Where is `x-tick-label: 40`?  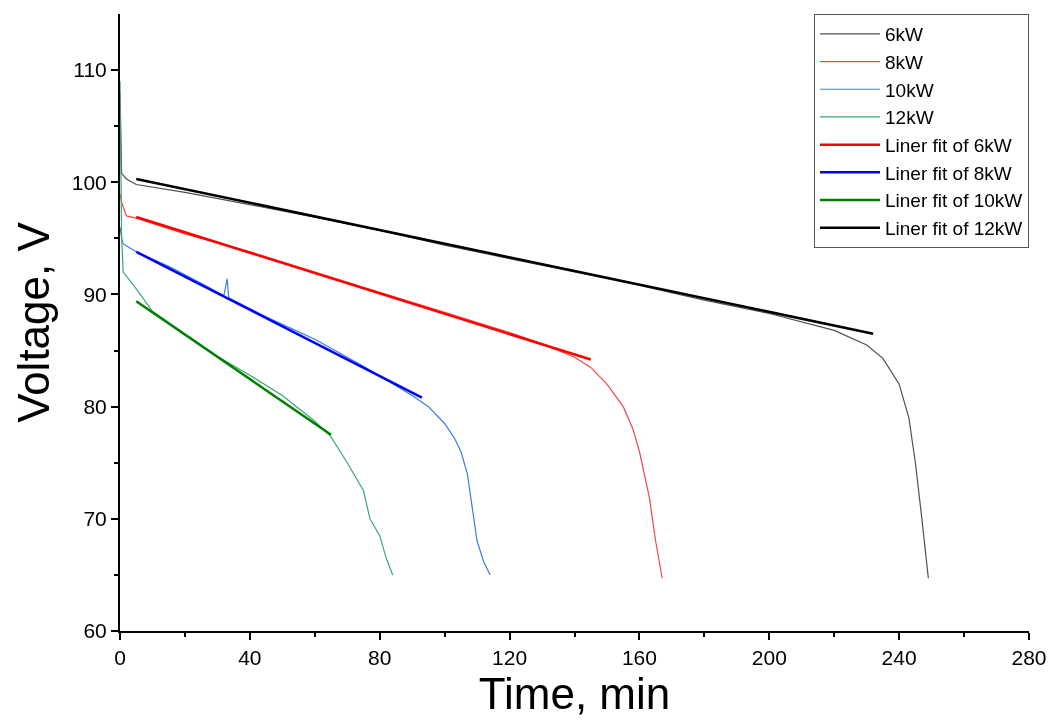
x-tick-label: 40 is located at coordinates (250, 658).